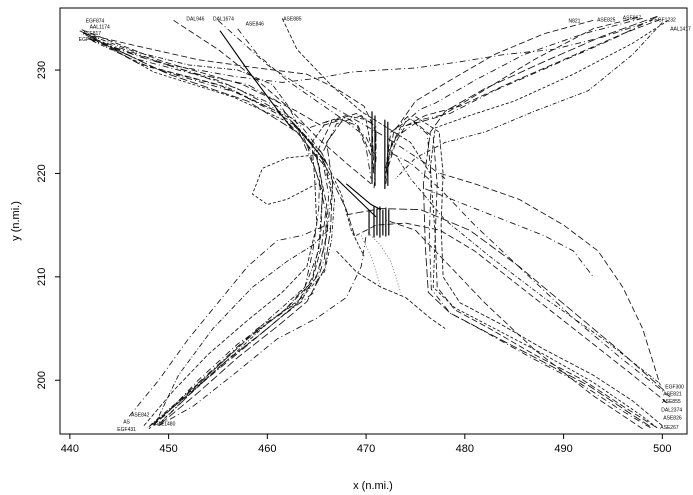  I want to click on flight-label-13: AAL1417, so click(680, 30).